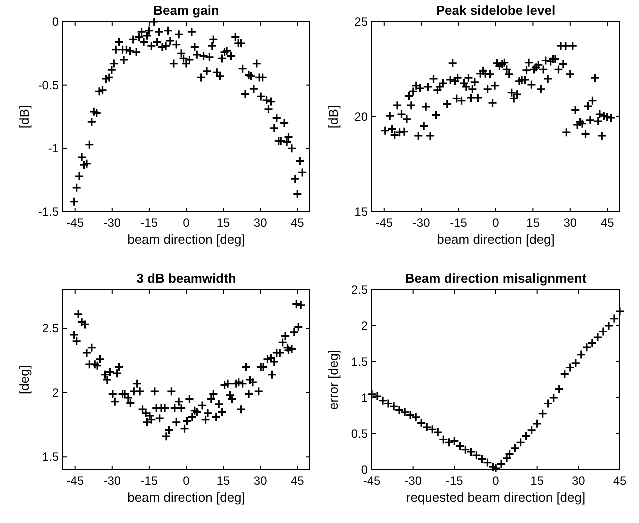  What do you see at coordinates (333, 380) in the screenshot?
I see `y-axis-title: error [deg]` at bounding box center [333, 380].